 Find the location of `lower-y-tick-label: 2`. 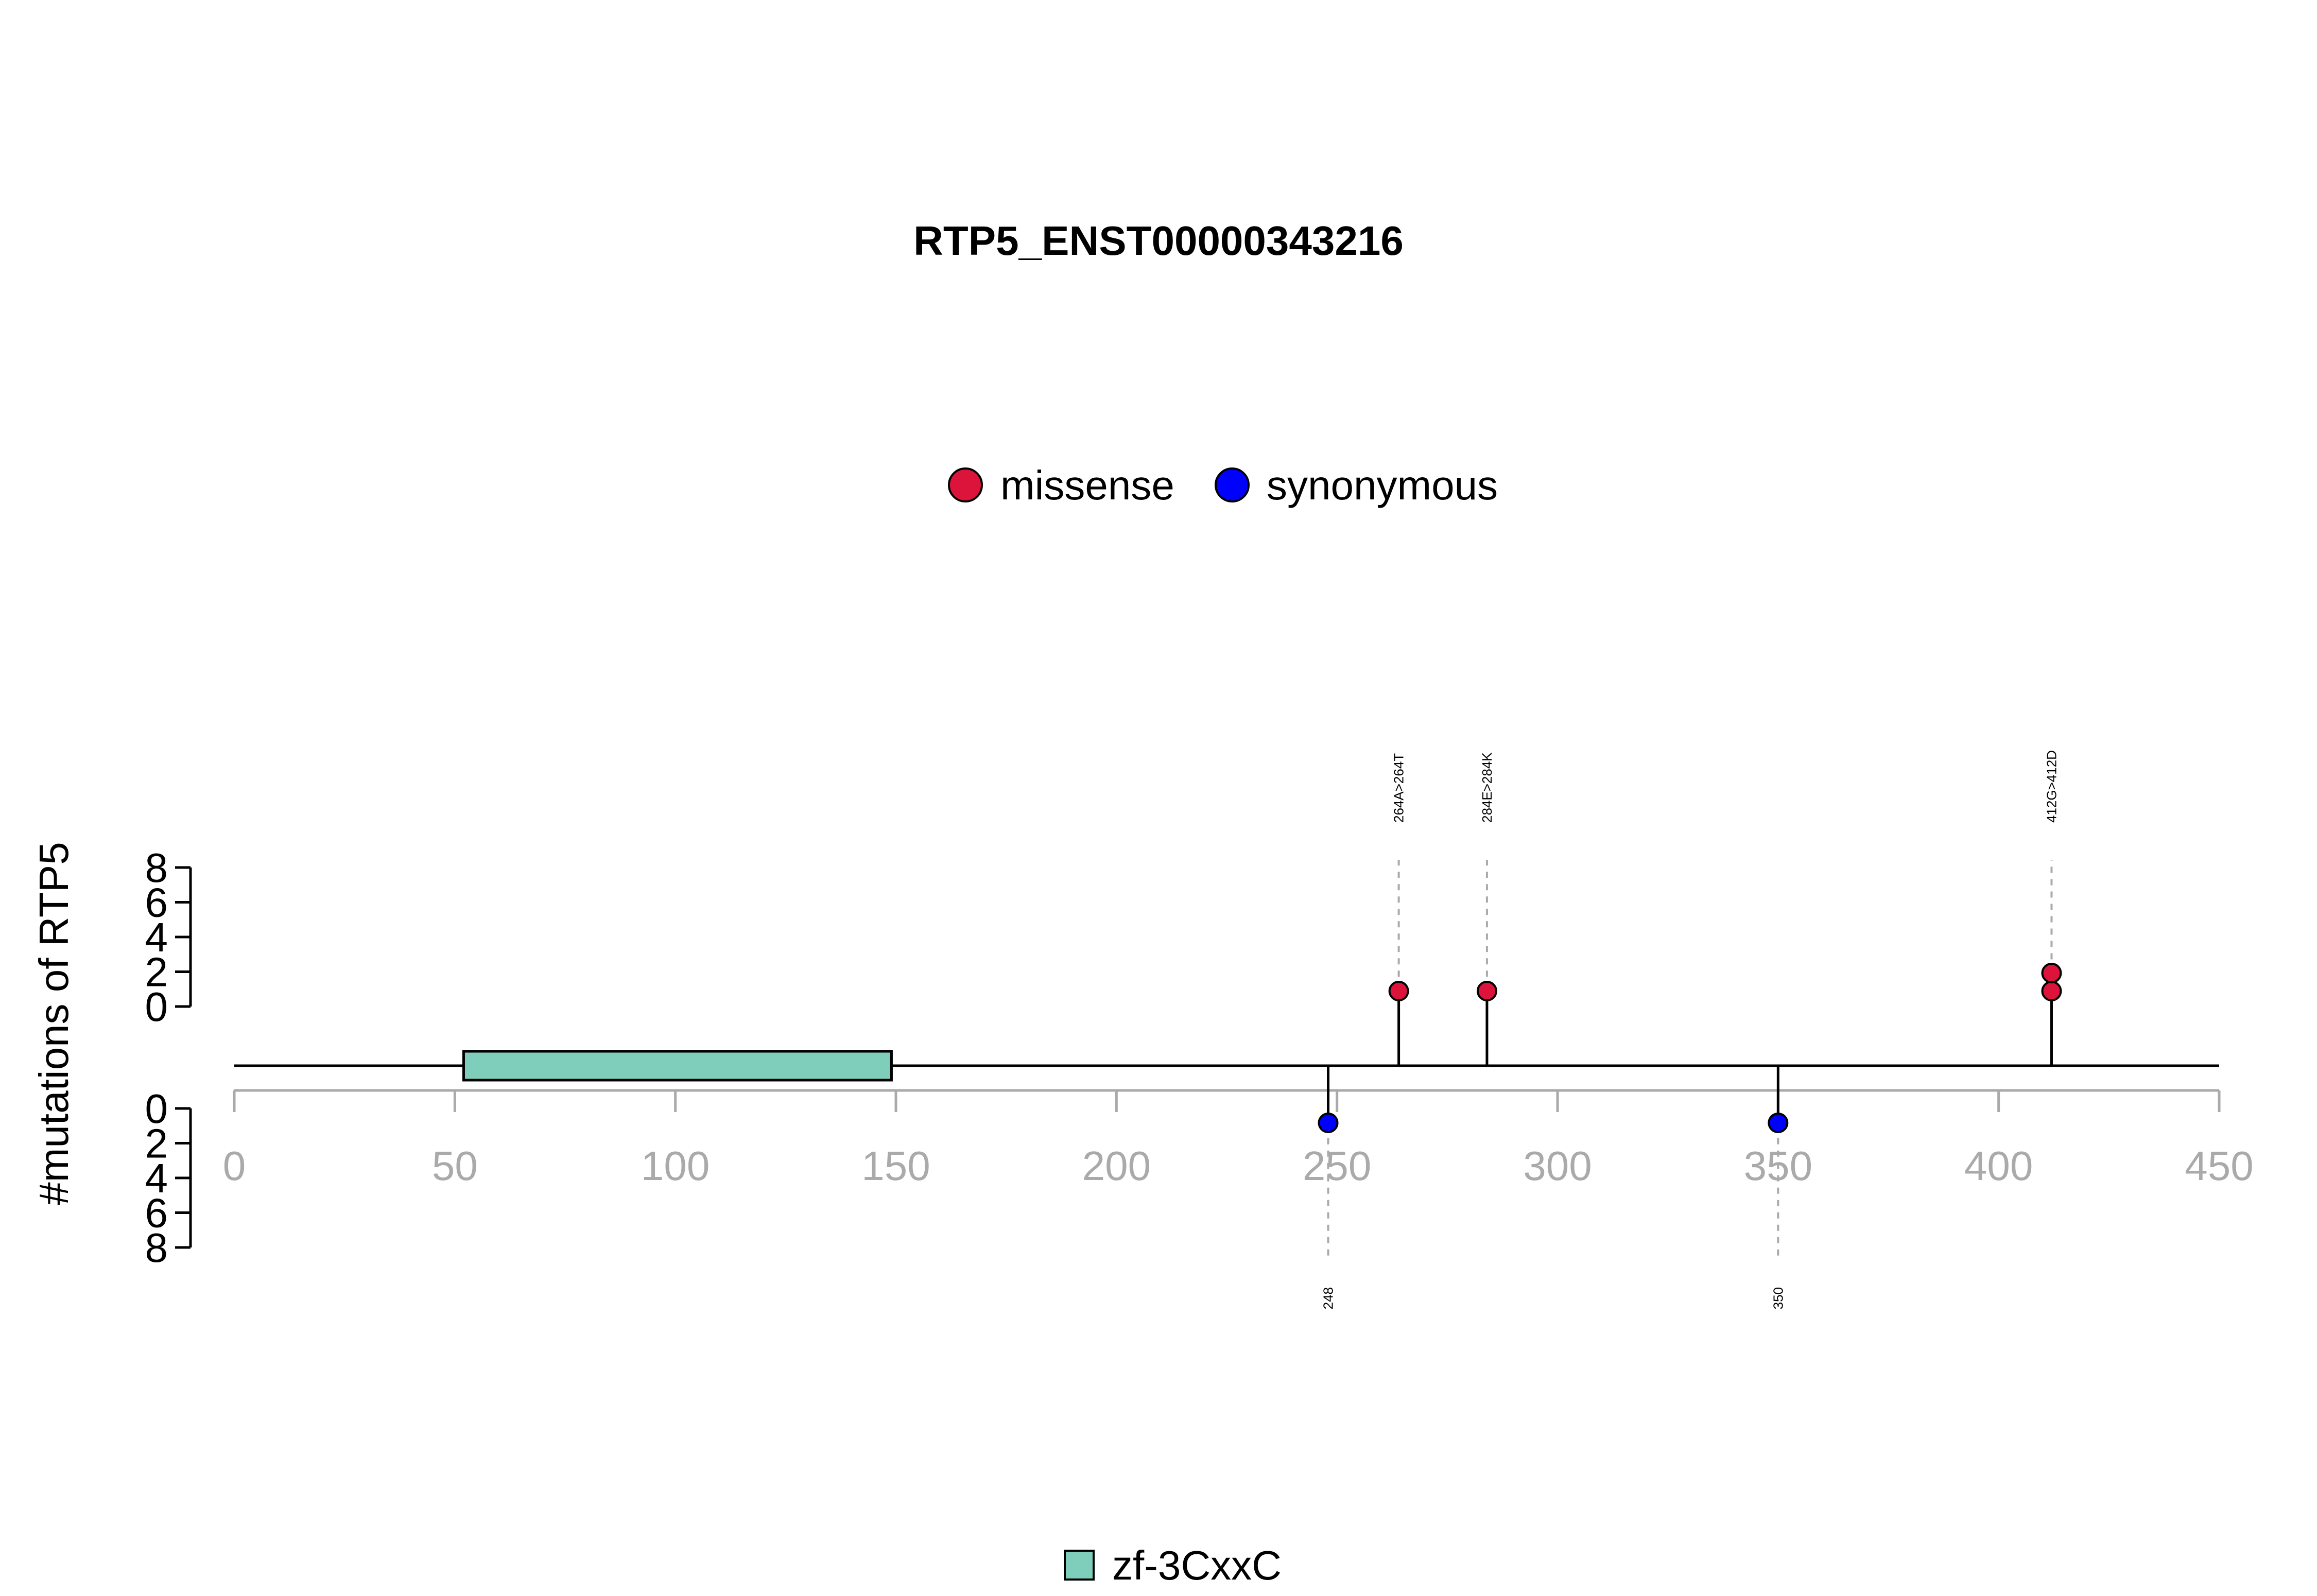

lower-y-tick-label: 2 is located at coordinates (156, 1144).